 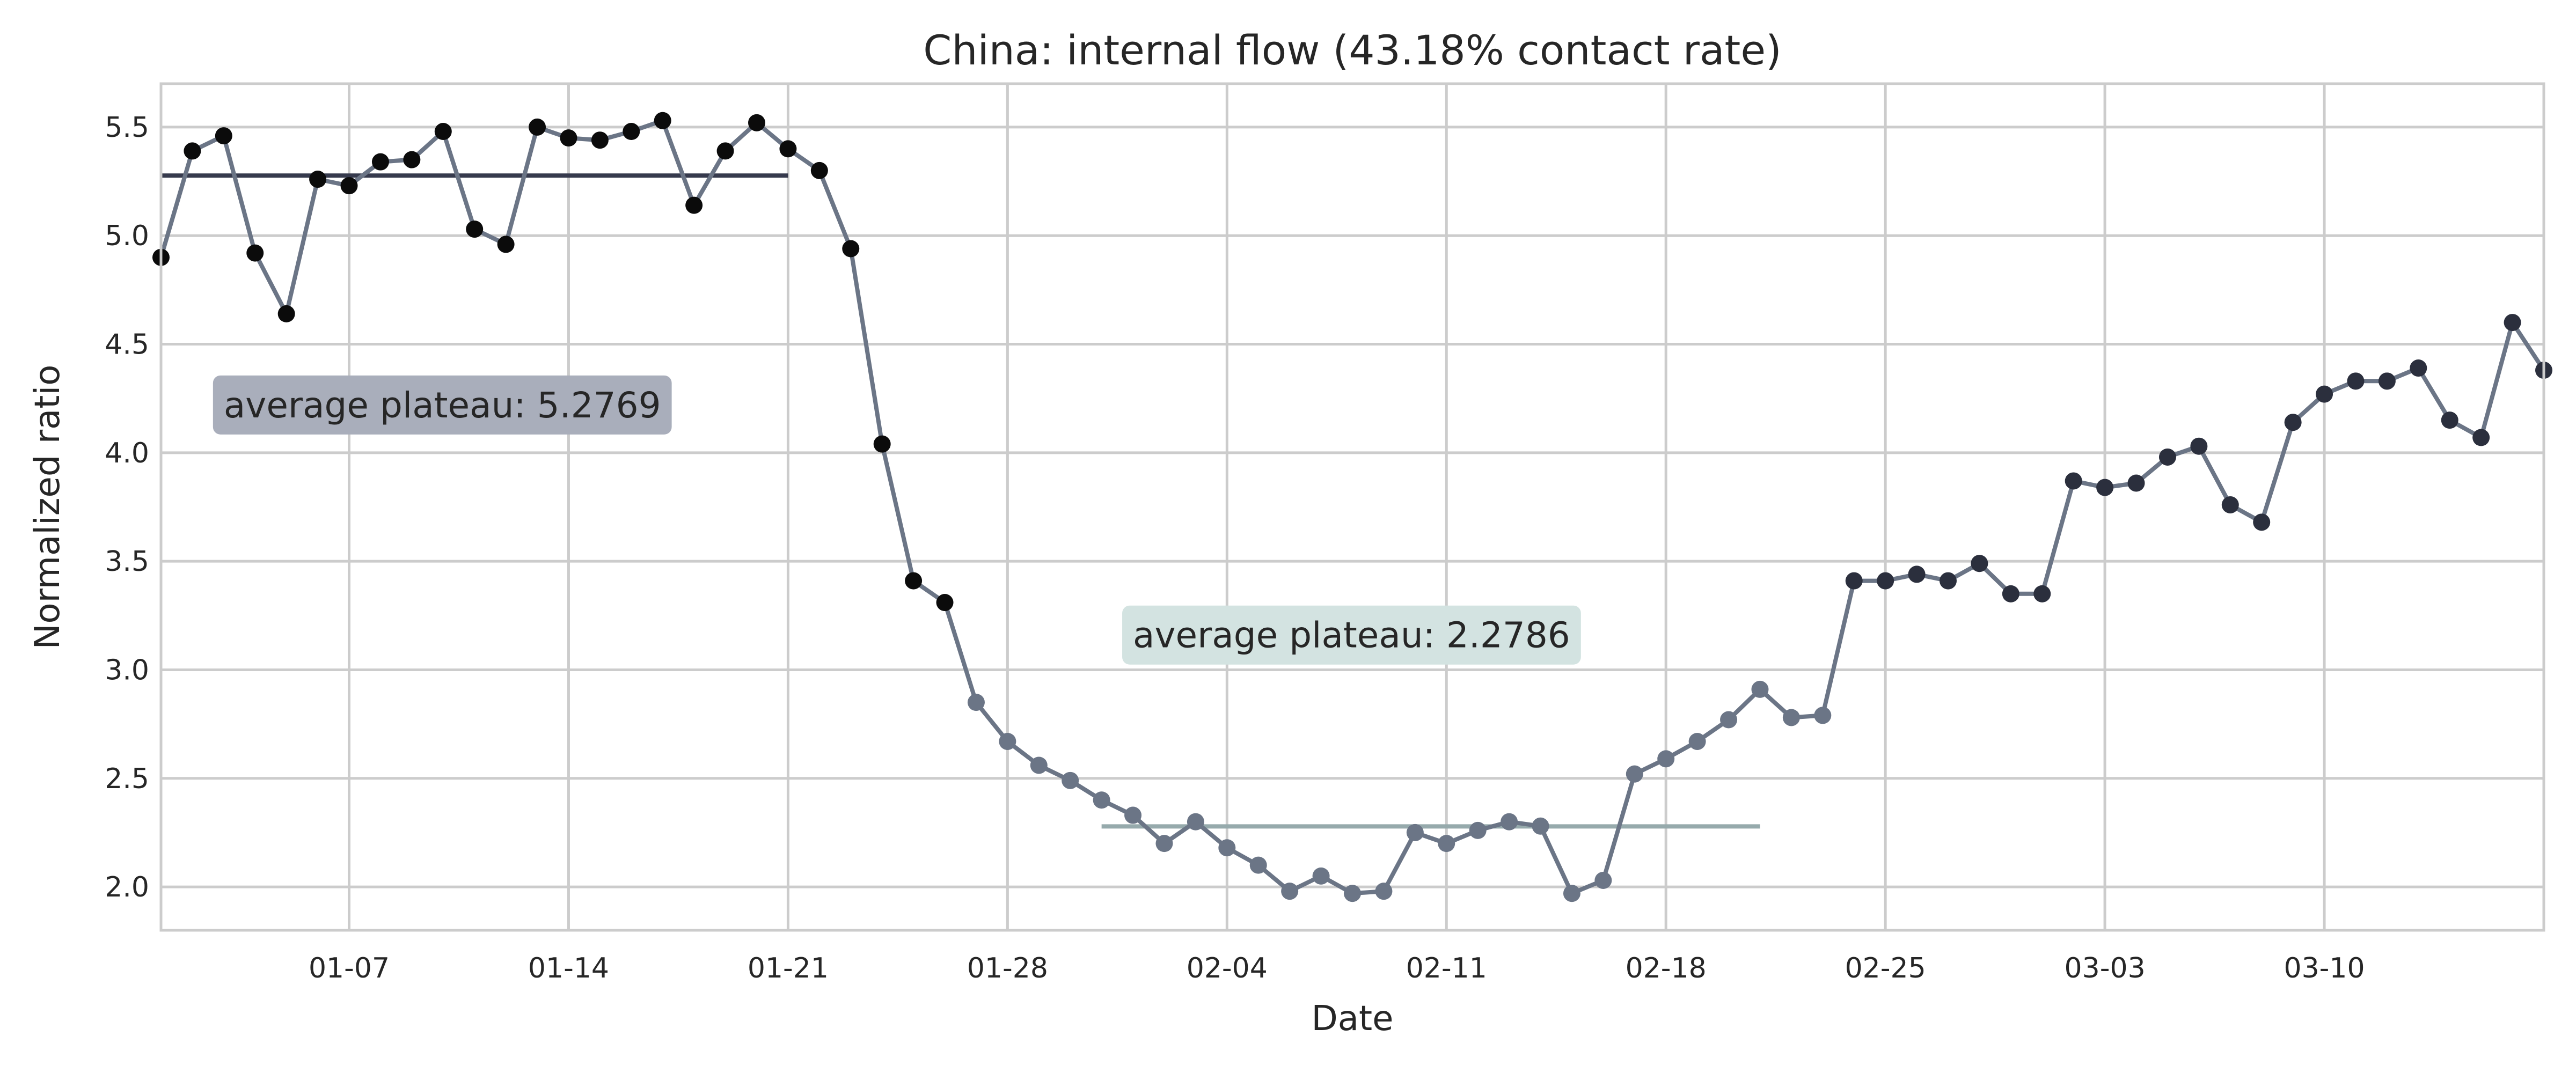 I want to click on y-tick-label: 4.5, so click(x=127, y=345).